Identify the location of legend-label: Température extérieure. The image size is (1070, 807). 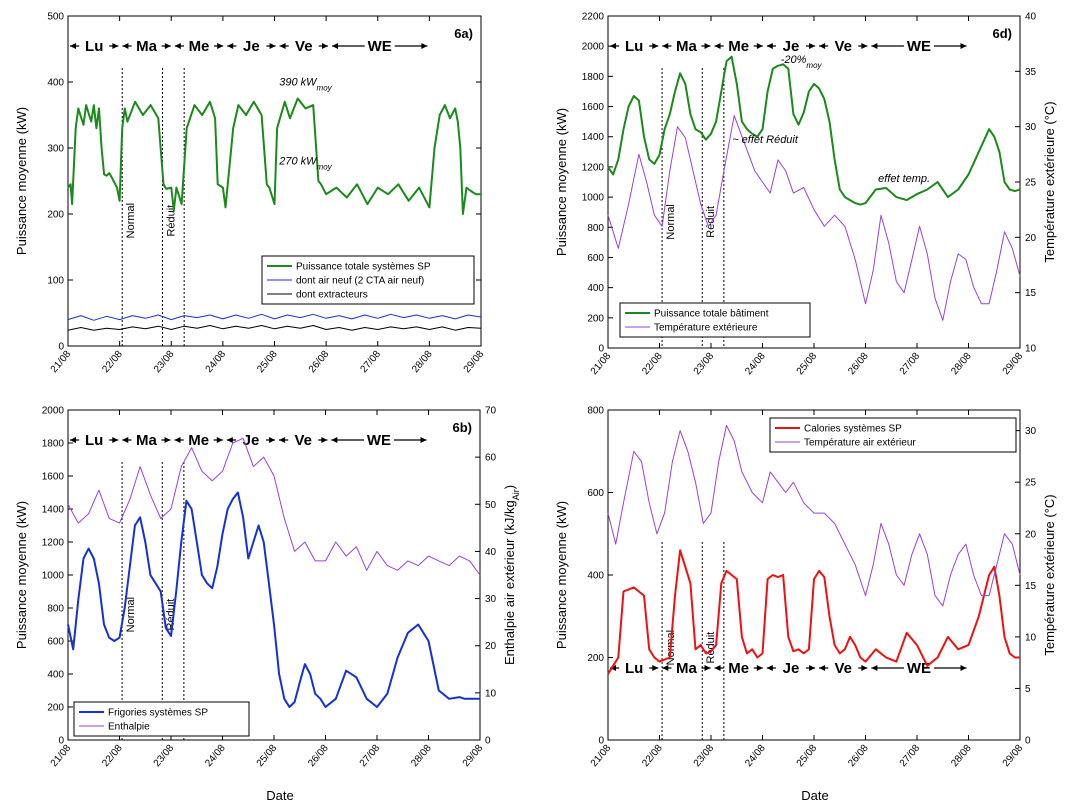
(706, 328).